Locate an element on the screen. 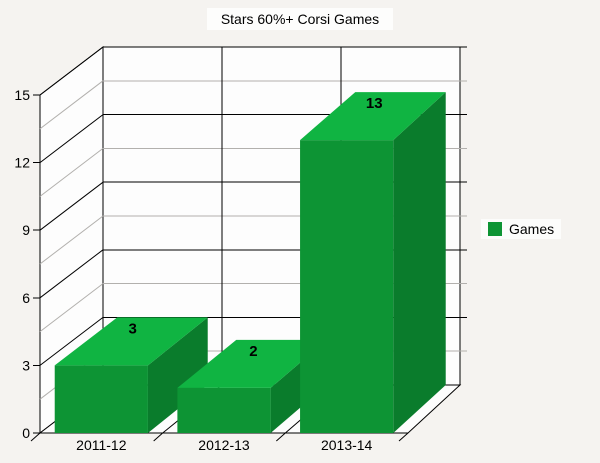 Image resolution: width=600 pixels, height=463 pixels. chart-title-text: Stars 60%+ Corsi Games is located at coordinates (300, 19).